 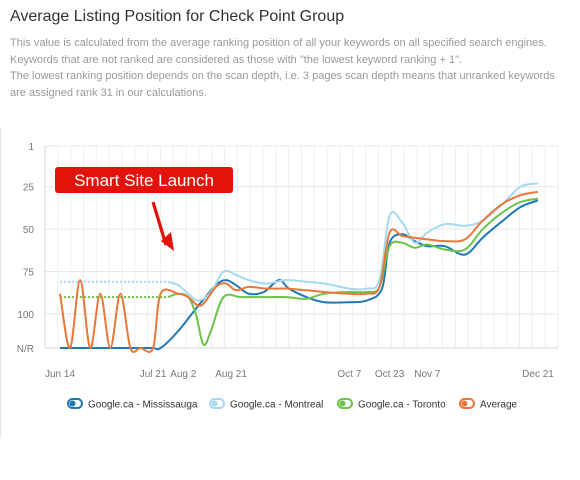 I want to click on y-tick-label: 50, so click(x=29, y=230).